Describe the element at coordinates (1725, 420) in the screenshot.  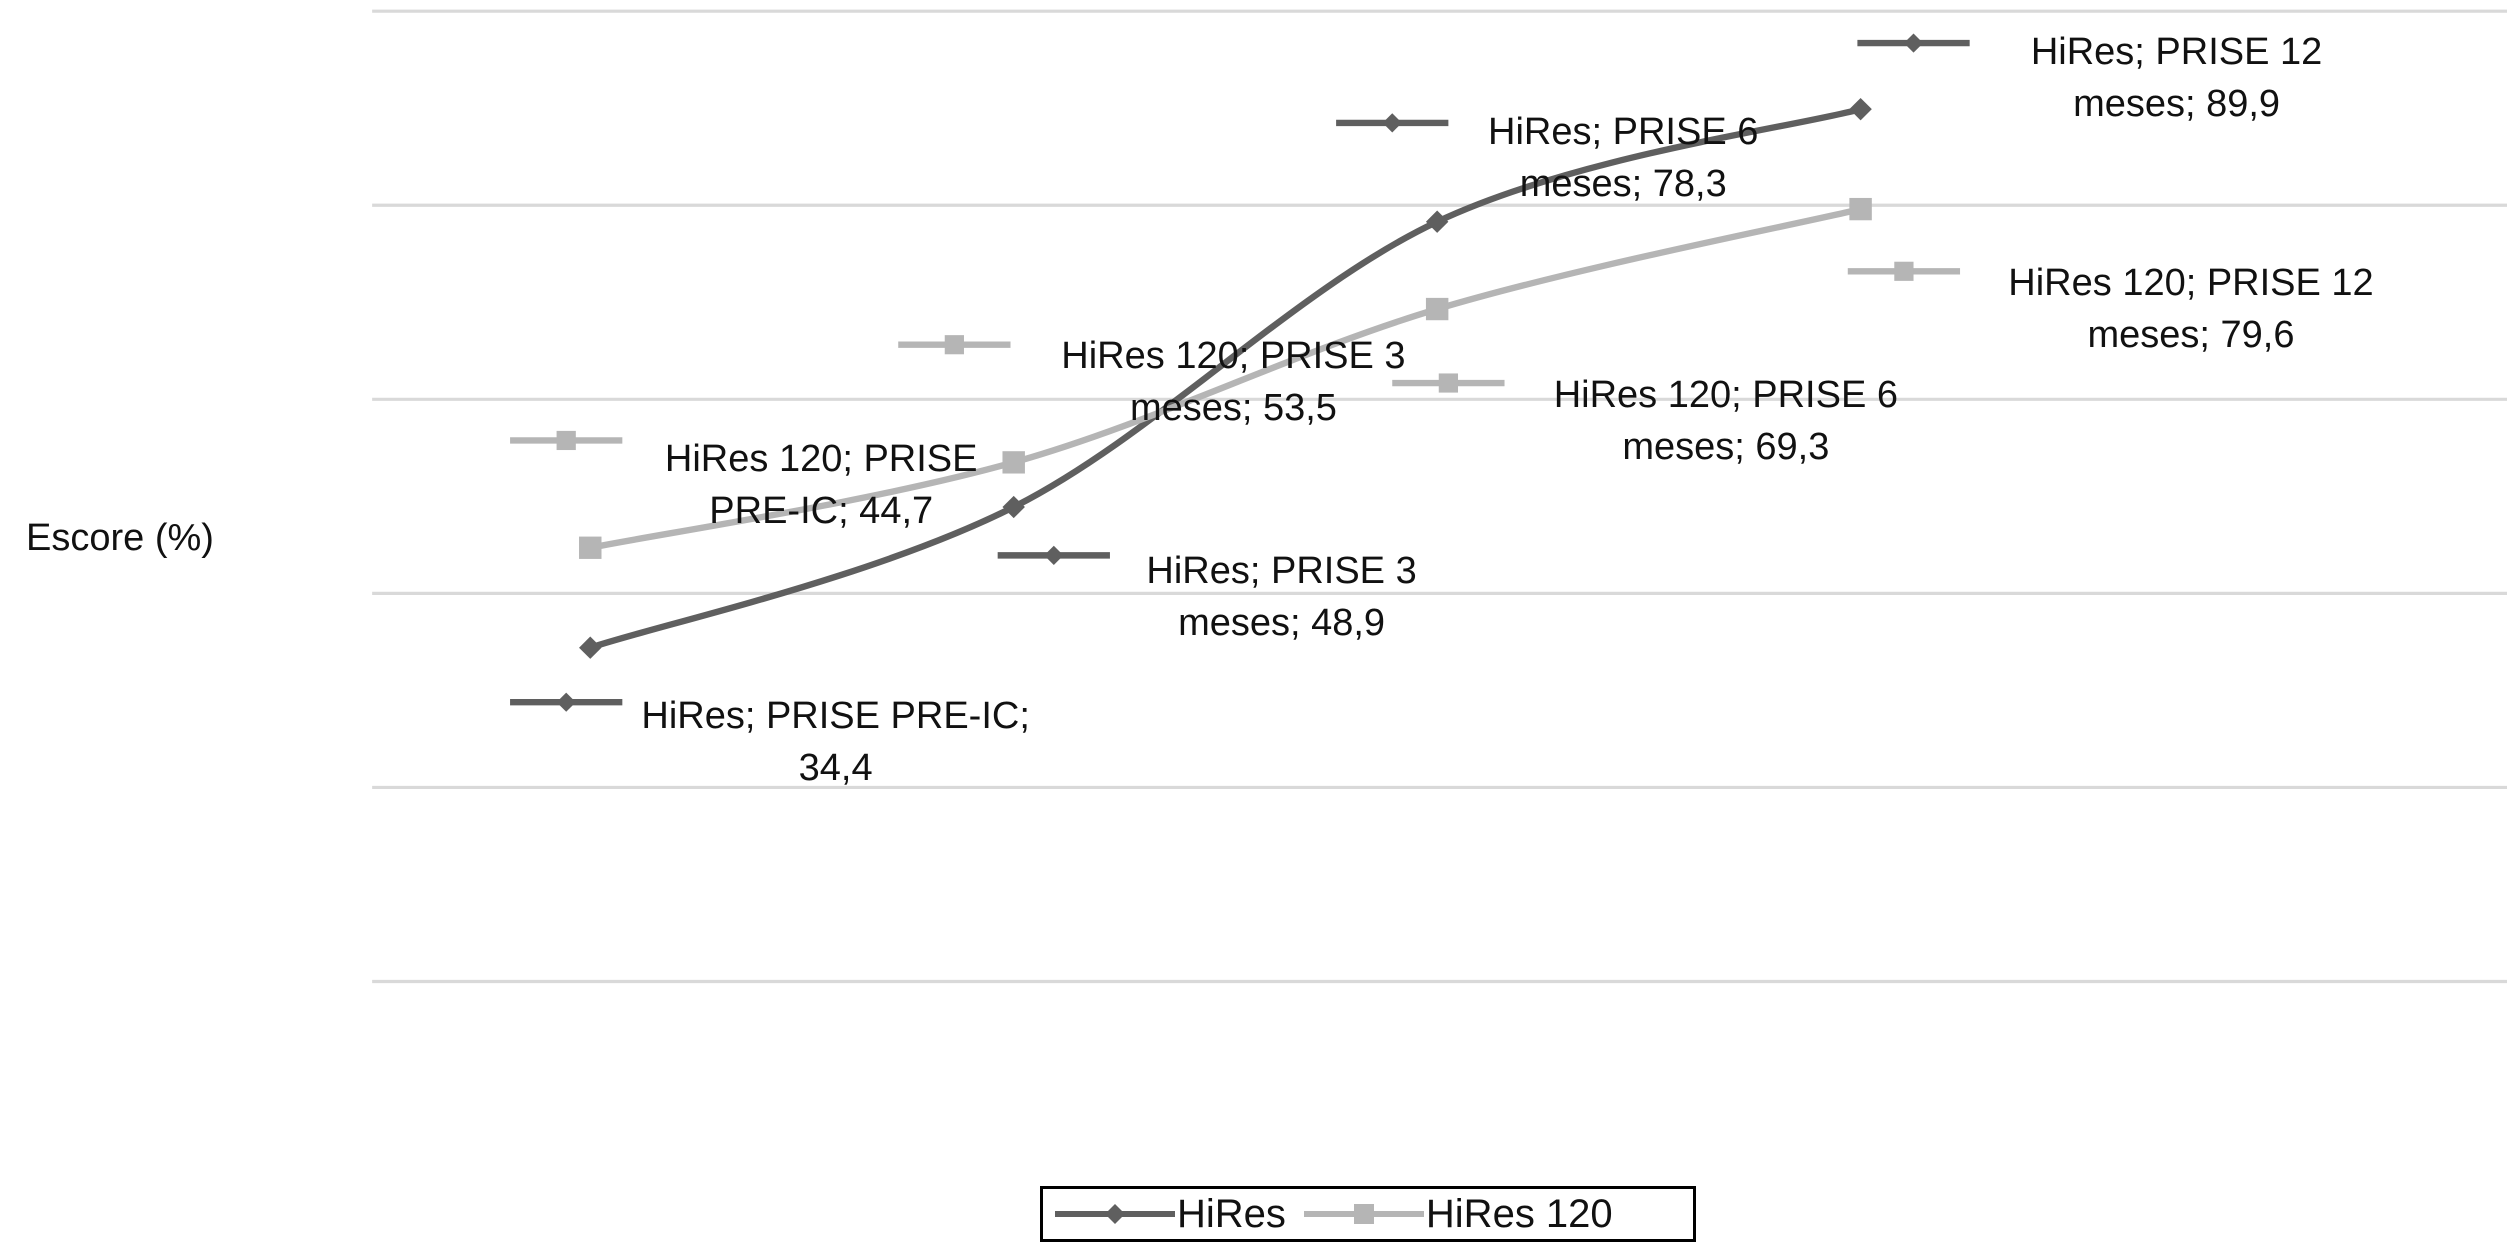
I see `value-label: HiRes 120; PRISE 6 meses; 69,3` at that location.